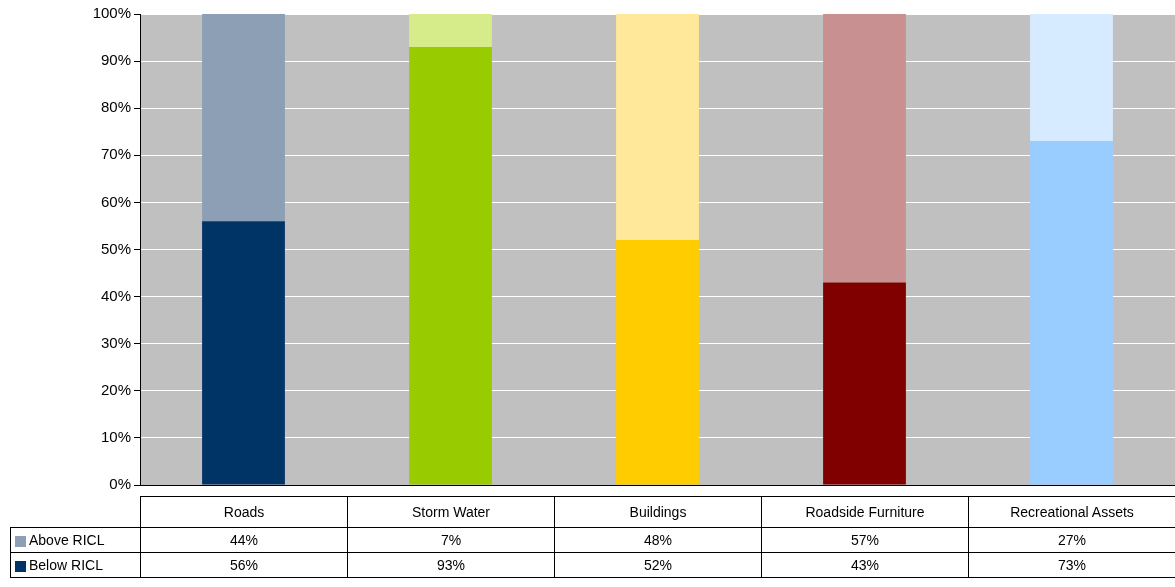 This screenshot has width=1175, height=587. Describe the element at coordinates (658, 512) in the screenshot. I see `x-tick-label: Buildings` at that location.